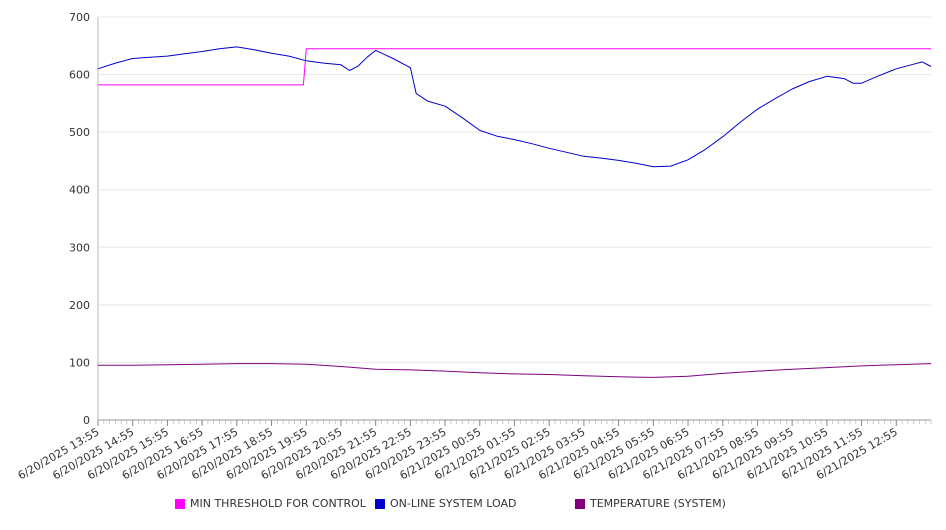 The image size is (946, 530). I want to click on y-tick-label: 200, so click(79, 305).